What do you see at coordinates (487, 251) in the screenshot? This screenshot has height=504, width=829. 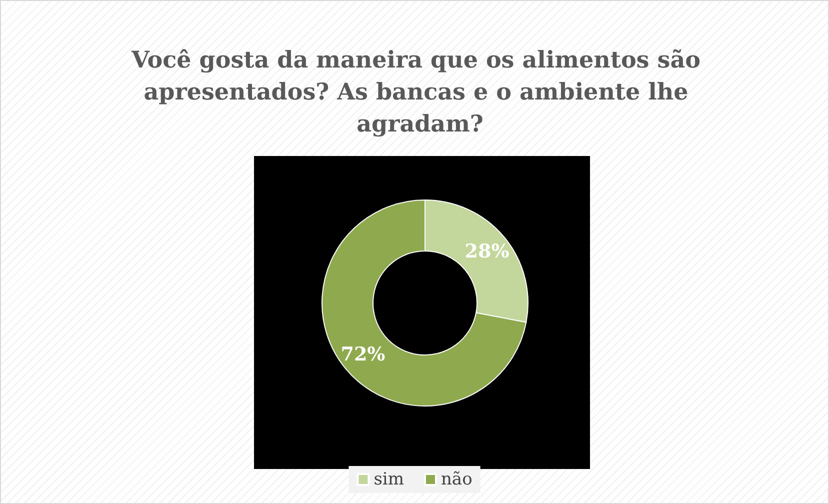 I see `data-label: 28%` at bounding box center [487, 251].